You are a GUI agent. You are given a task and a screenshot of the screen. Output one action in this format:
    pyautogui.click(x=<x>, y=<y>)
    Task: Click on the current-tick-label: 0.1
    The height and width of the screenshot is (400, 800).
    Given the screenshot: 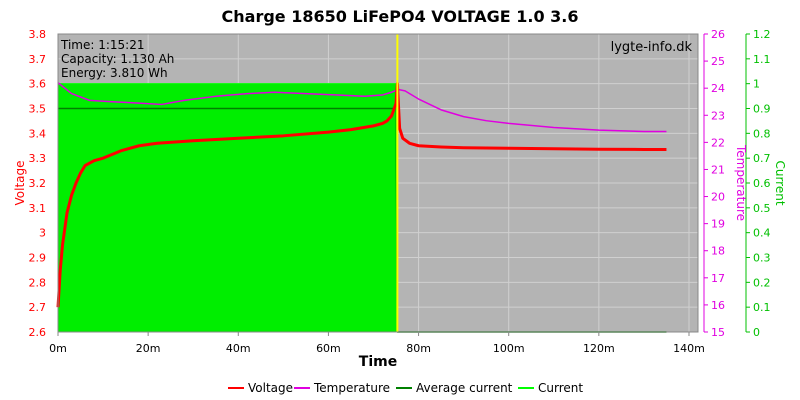 What is the action you would take?
    pyautogui.click(x=762, y=307)
    